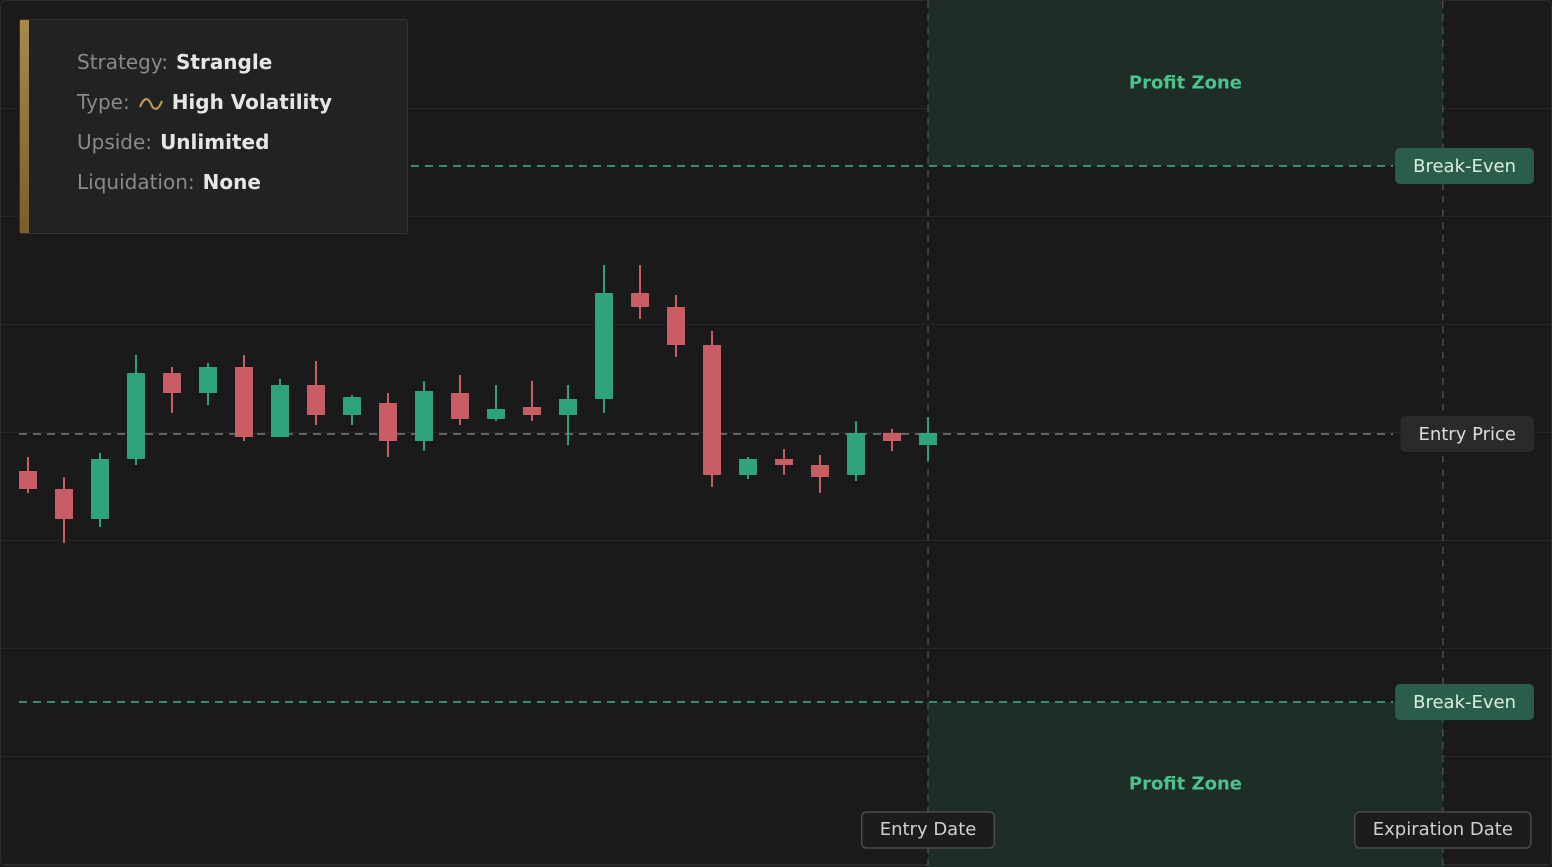  What do you see at coordinates (215, 142) in the screenshot?
I see `panel-value: Unlimited` at bounding box center [215, 142].